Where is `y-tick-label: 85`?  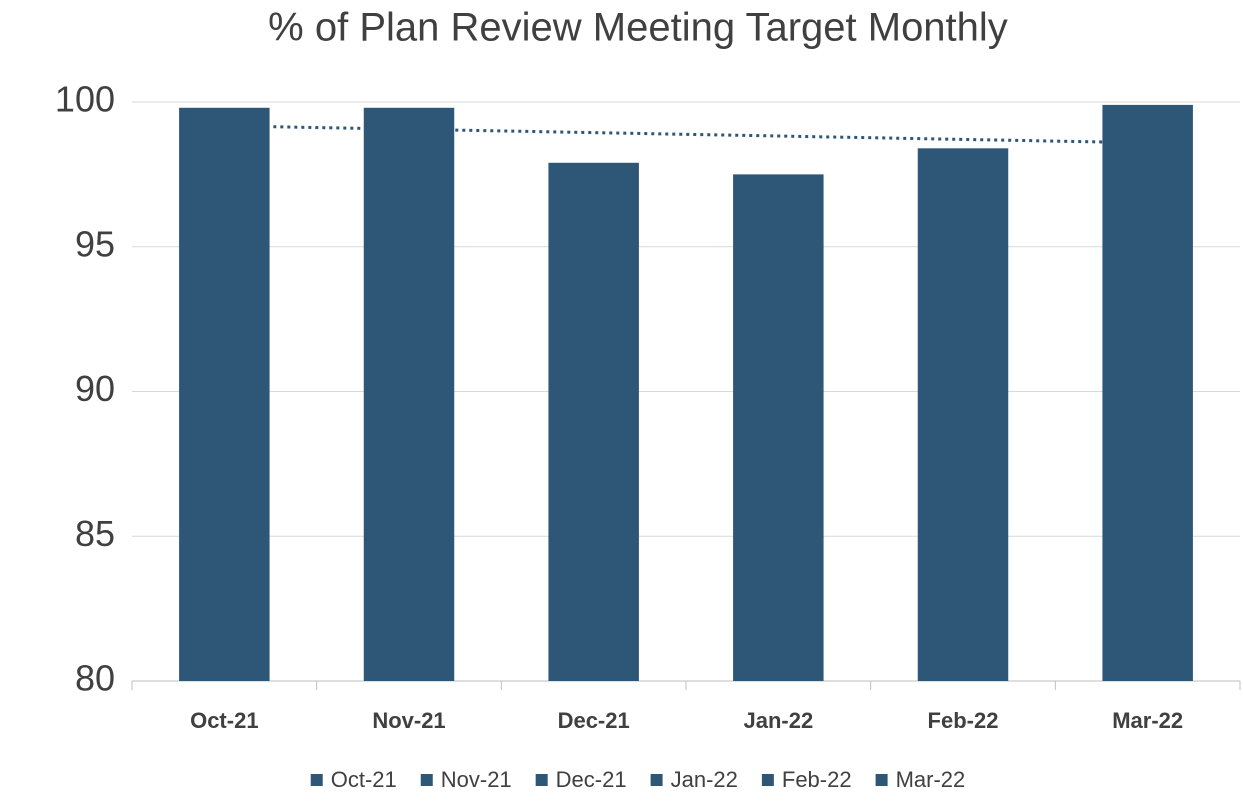
y-tick-label: 85 is located at coordinates (95, 533).